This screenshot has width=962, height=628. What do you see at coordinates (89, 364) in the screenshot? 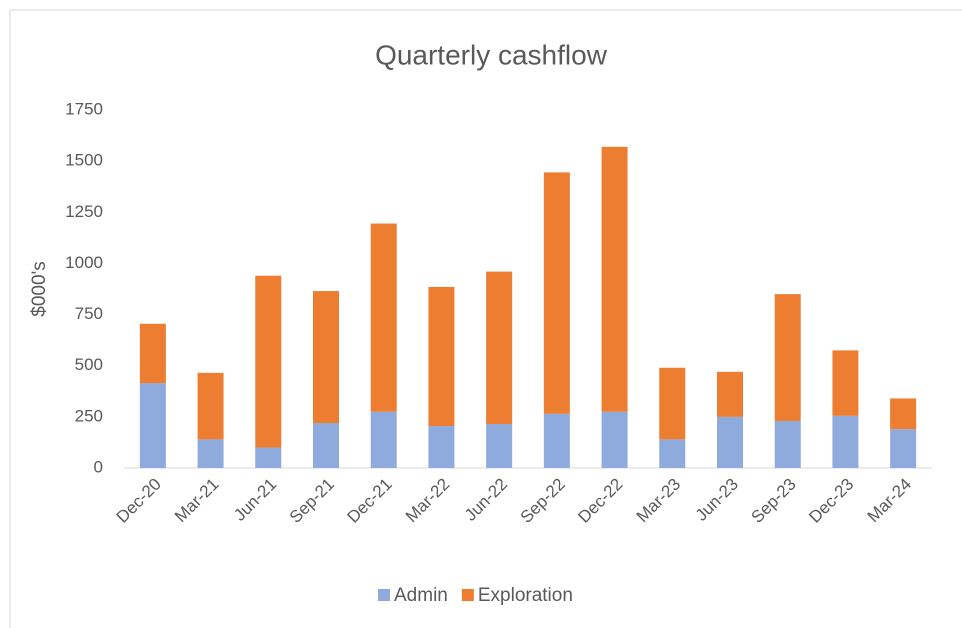
I see `y-tick-label: 500` at bounding box center [89, 364].